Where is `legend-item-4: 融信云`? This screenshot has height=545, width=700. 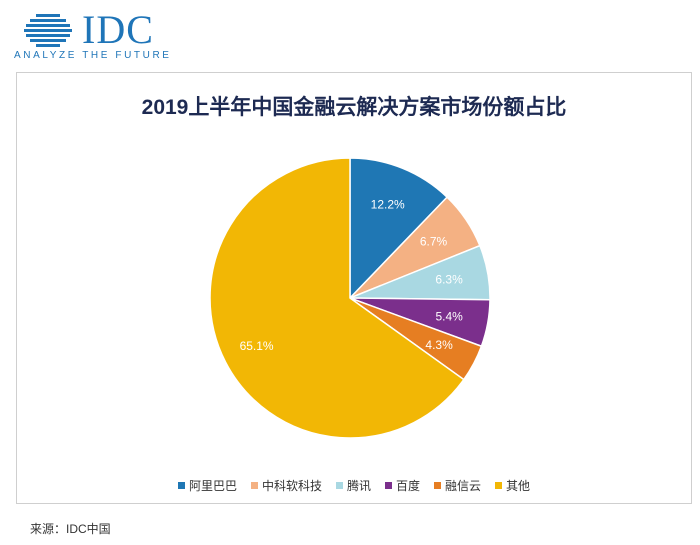 legend-item-4: 融信云 is located at coordinates (457, 485).